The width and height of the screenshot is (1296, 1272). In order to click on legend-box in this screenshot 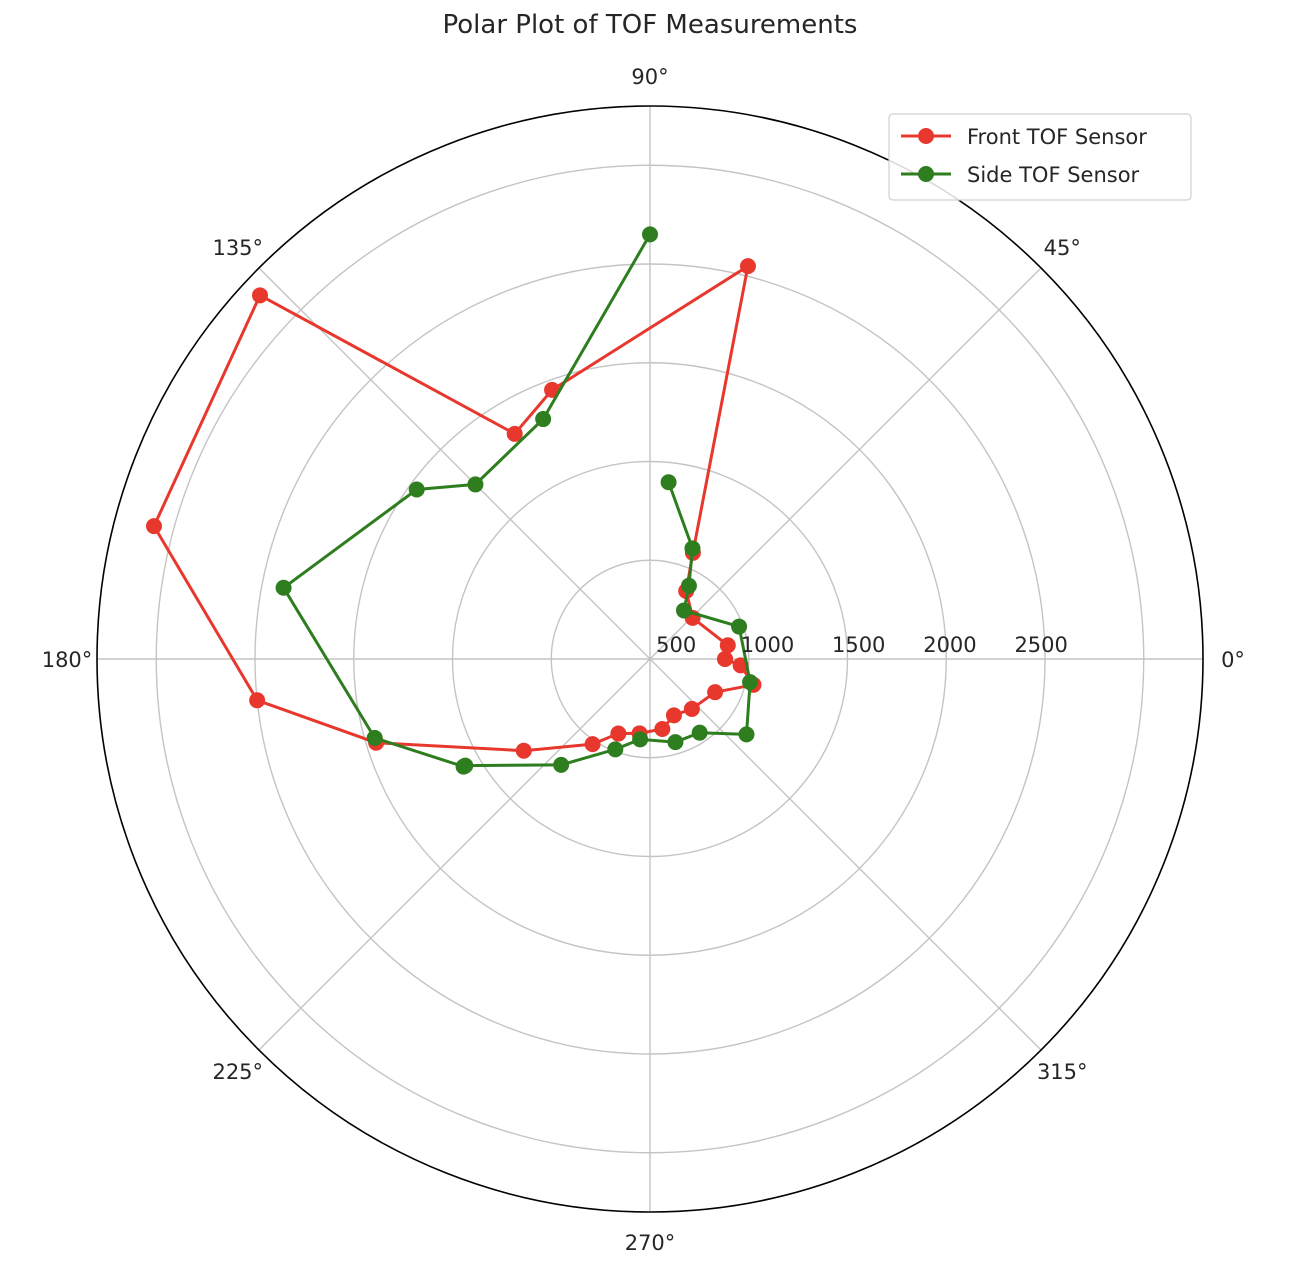, I will do `click(1040, 157)`.